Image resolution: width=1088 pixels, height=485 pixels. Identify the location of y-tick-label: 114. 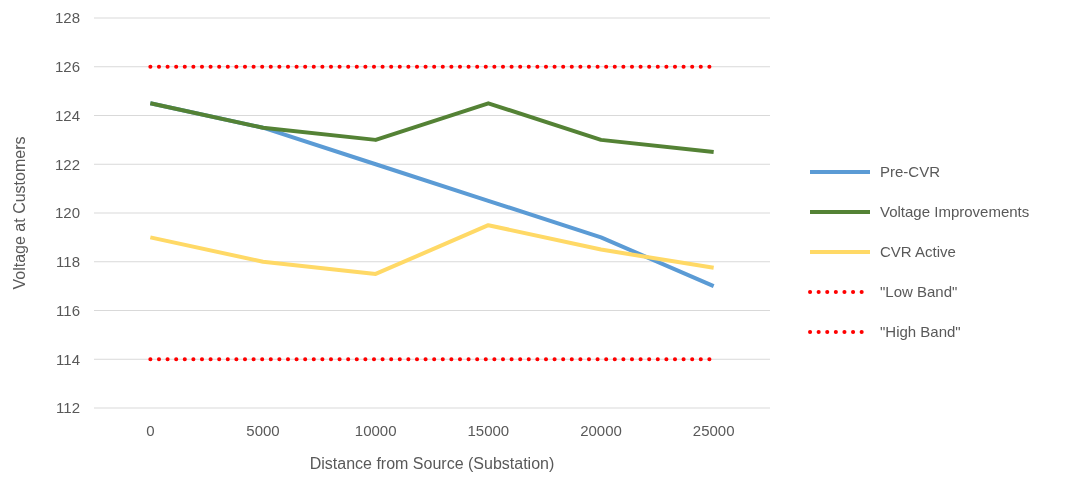
(68, 359).